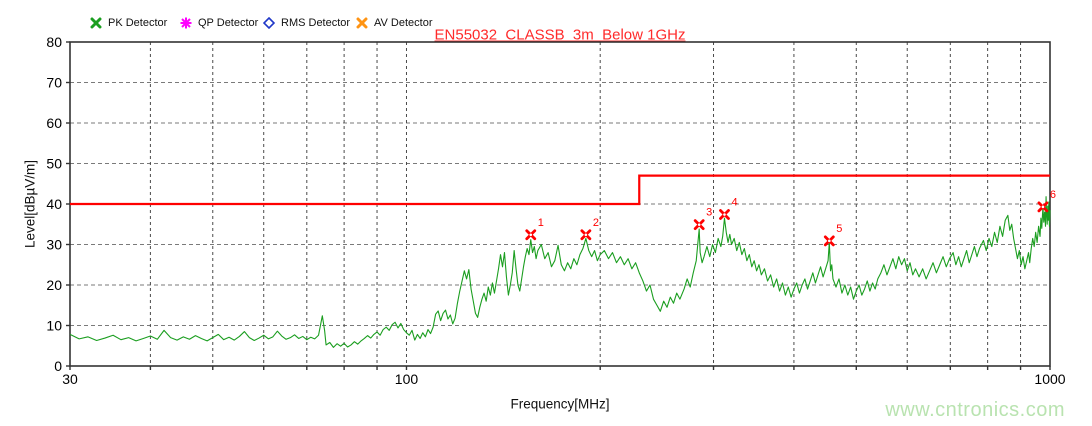 The image size is (1092, 426). What do you see at coordinates (975, 410) in the screenshot?
I see `watermark-text: www.cntronics.com` at bounding box center [975, 410].